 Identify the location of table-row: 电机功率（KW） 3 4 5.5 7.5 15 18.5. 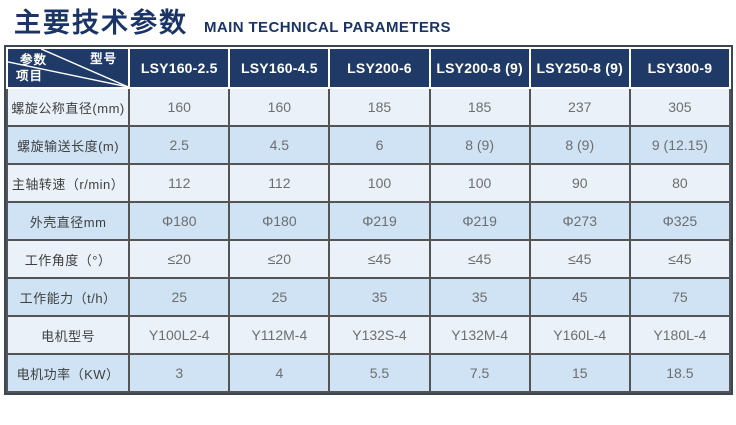
(368, 373).